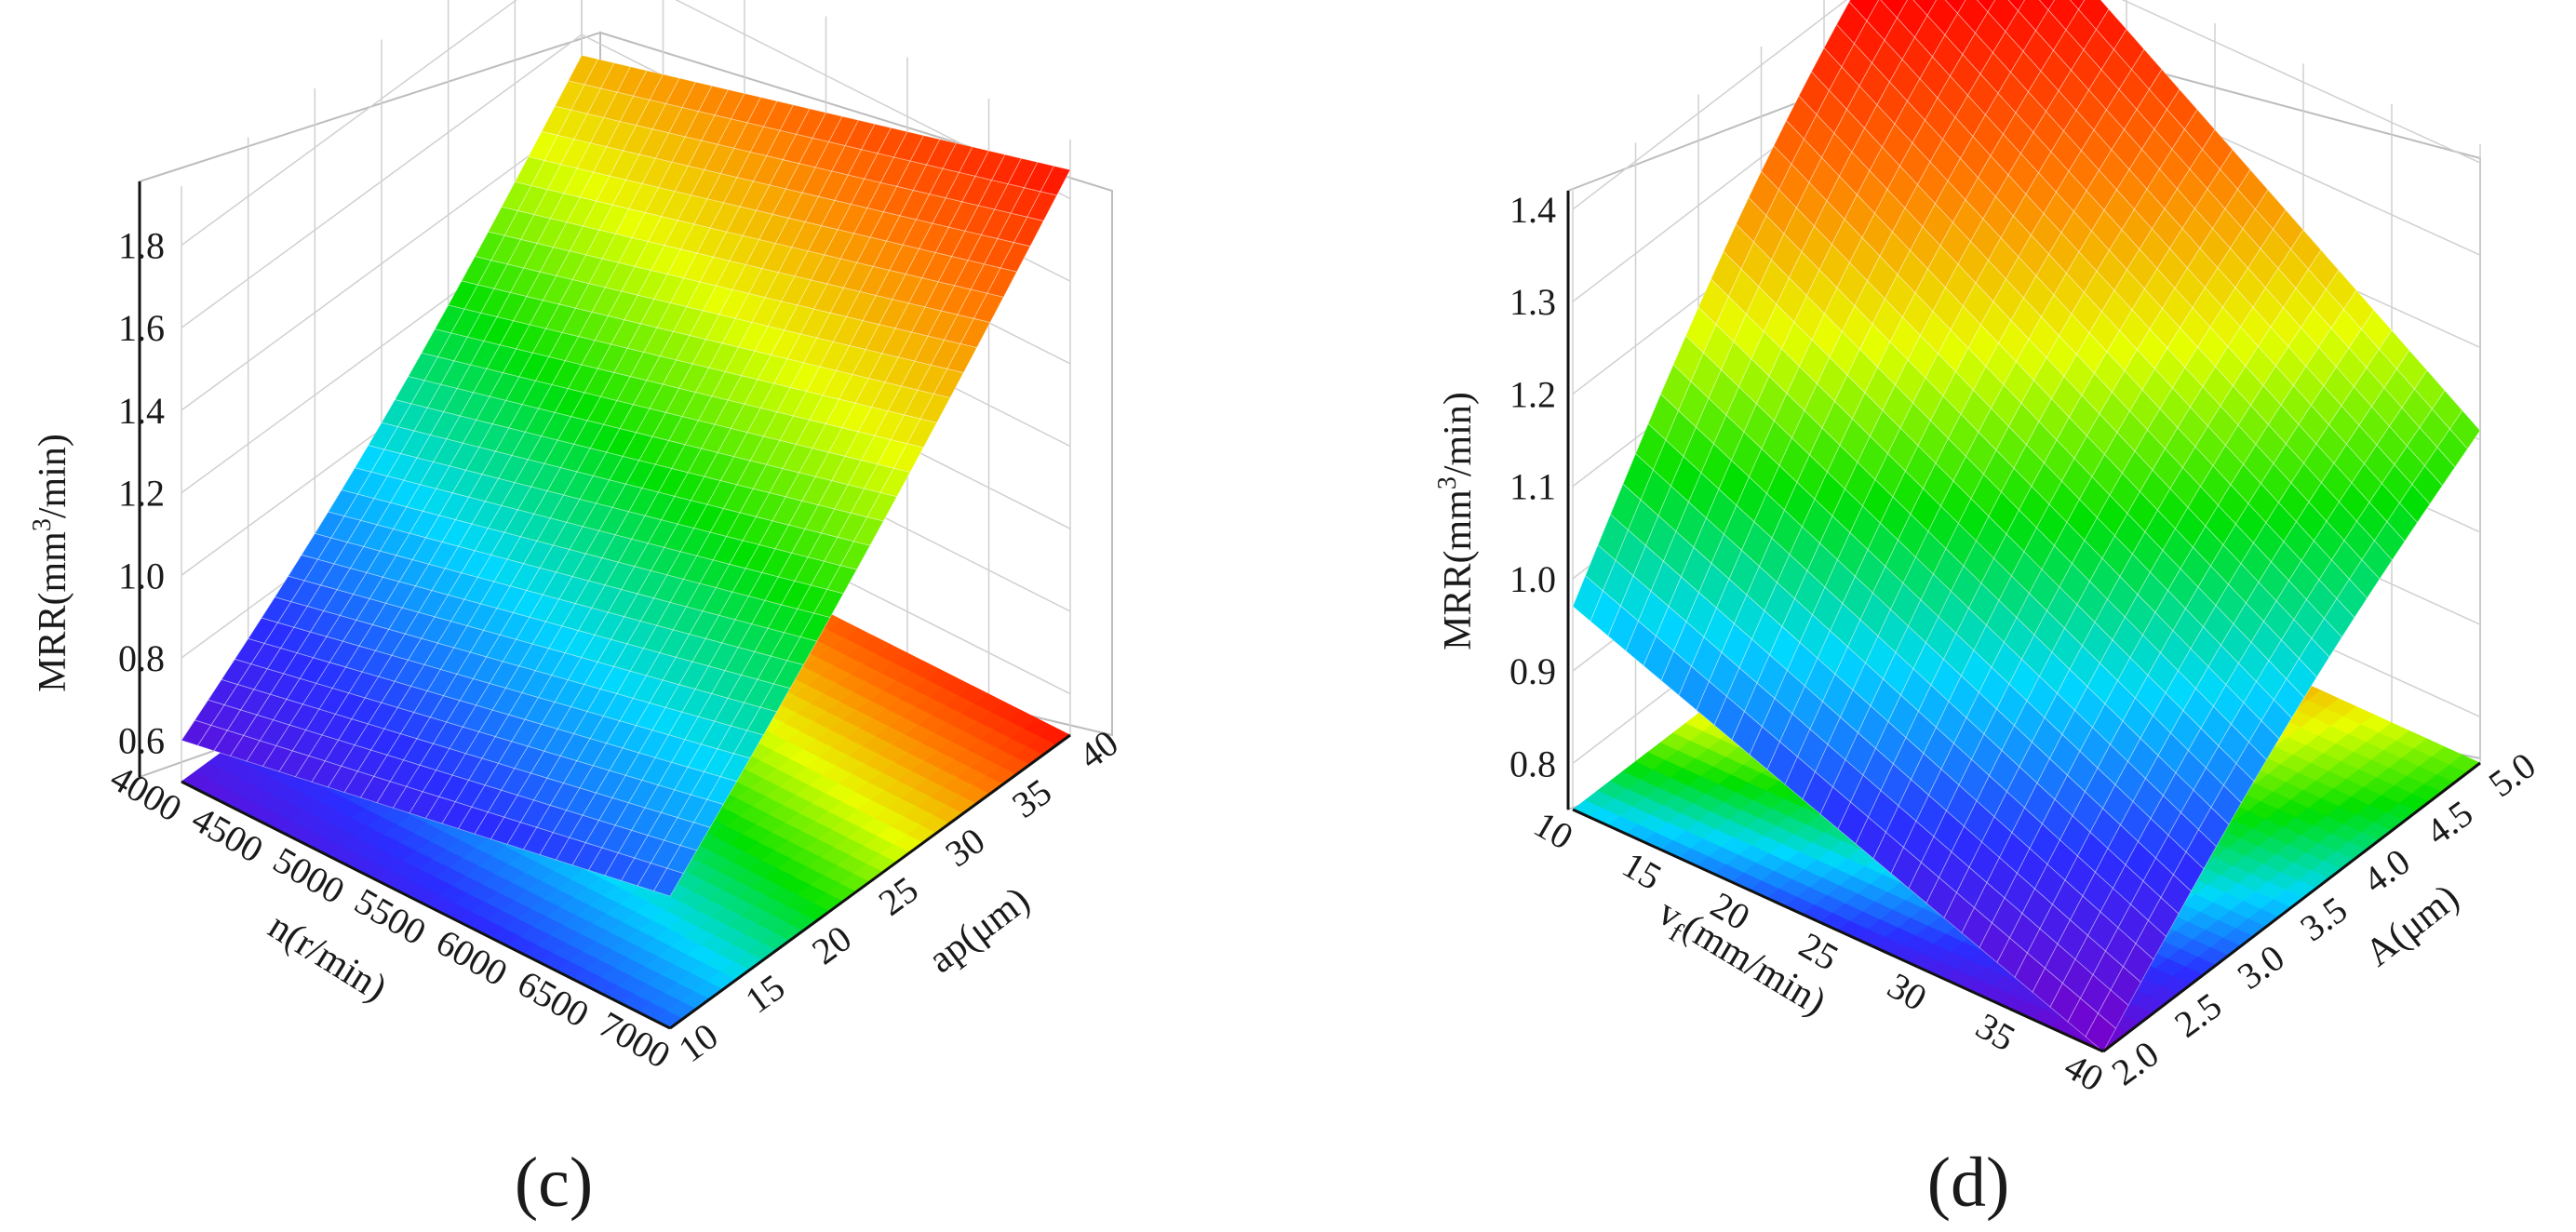  I want to click on z-tick-label: 0.9, so click(1532, 671).